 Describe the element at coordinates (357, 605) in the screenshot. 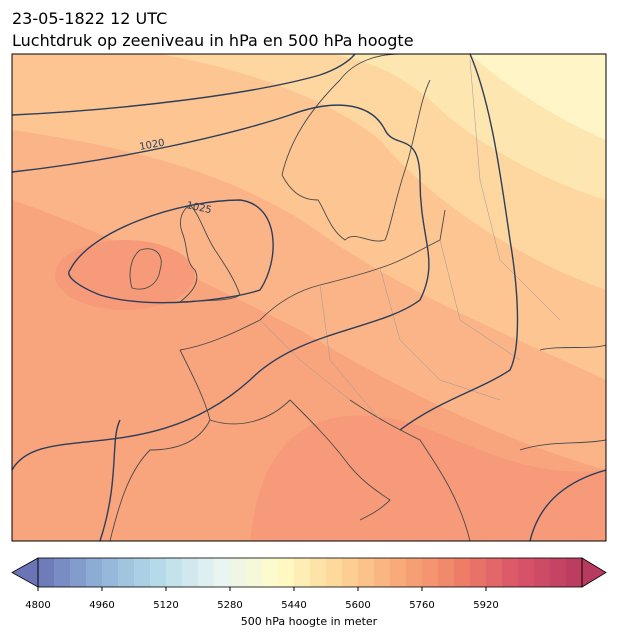

I see `colorbar-tick-label: 5600` at that location.